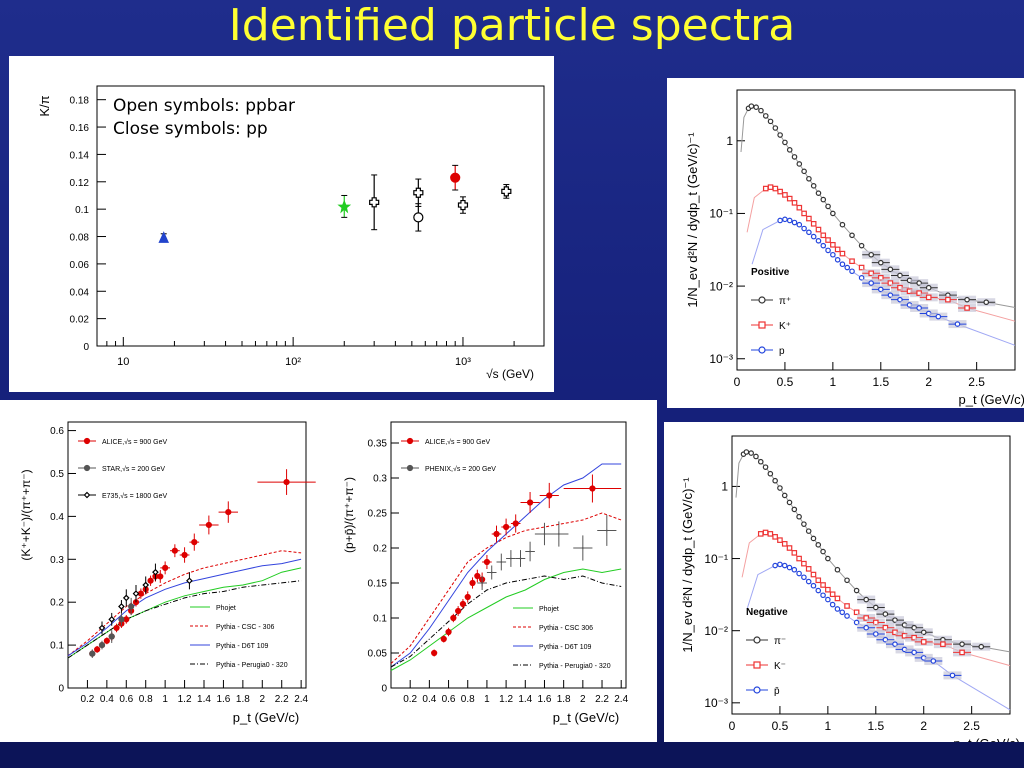 Image resolution: width=1024 pixels, height=768 pixels. Describe the element at coordinates (928, 382) in the screenshot. I see `x-tick-label: 2` at that location.